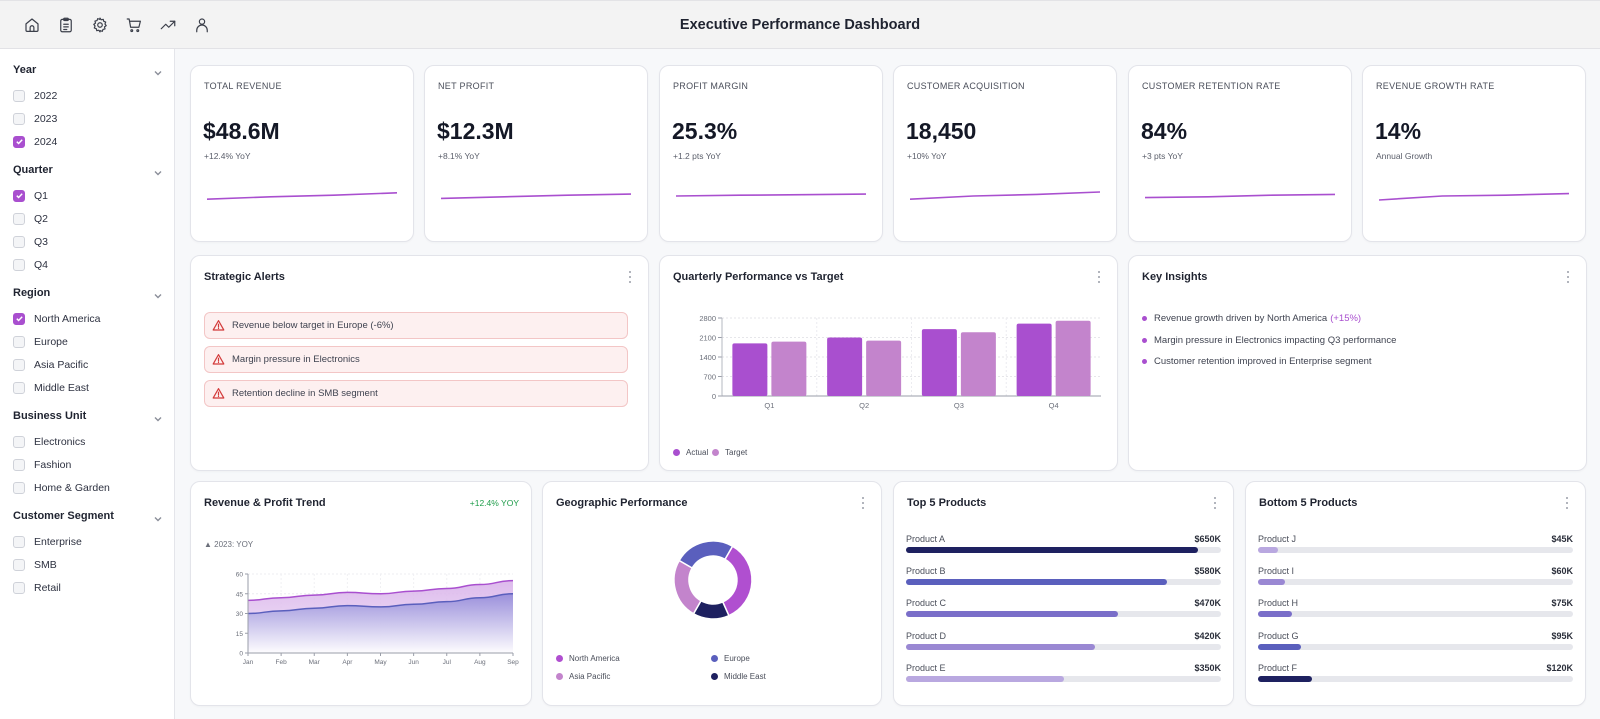 This screenshot has width=1600, height=719. I want to click on filter-header: Year, so click(88, 69).